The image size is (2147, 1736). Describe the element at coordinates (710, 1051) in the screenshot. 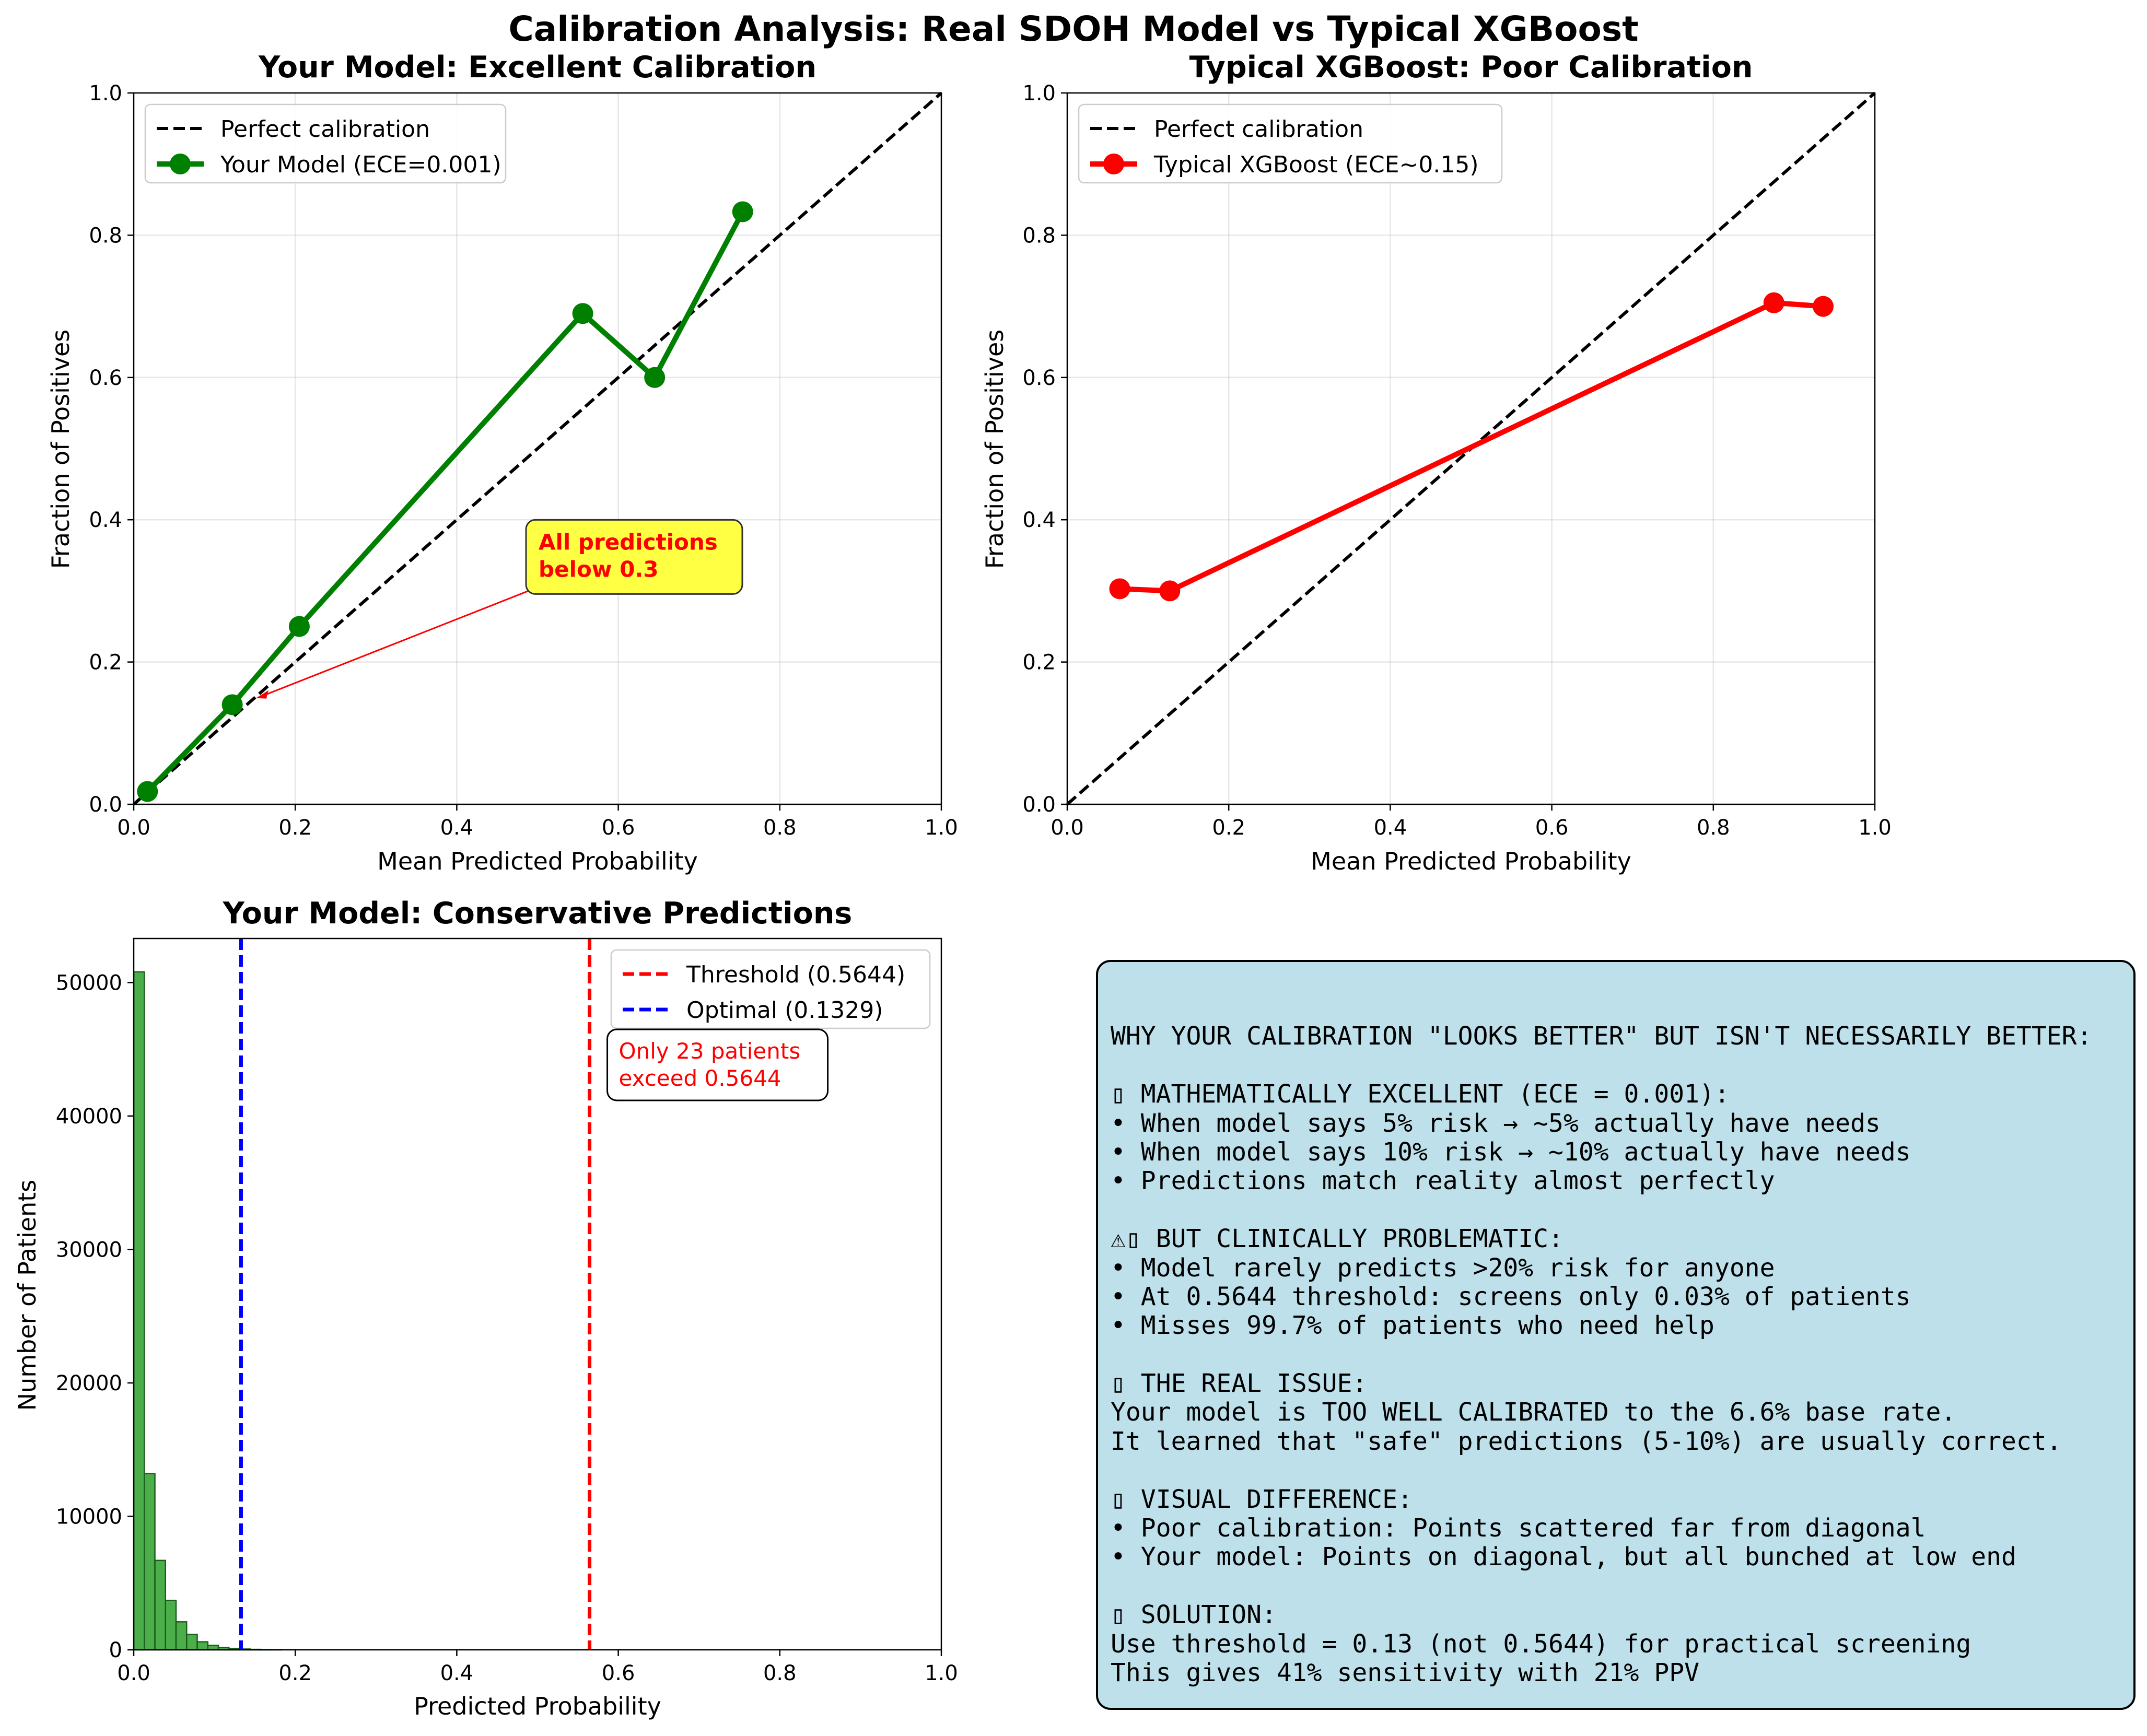

I see `note-text: Only 23 patients` at that location.